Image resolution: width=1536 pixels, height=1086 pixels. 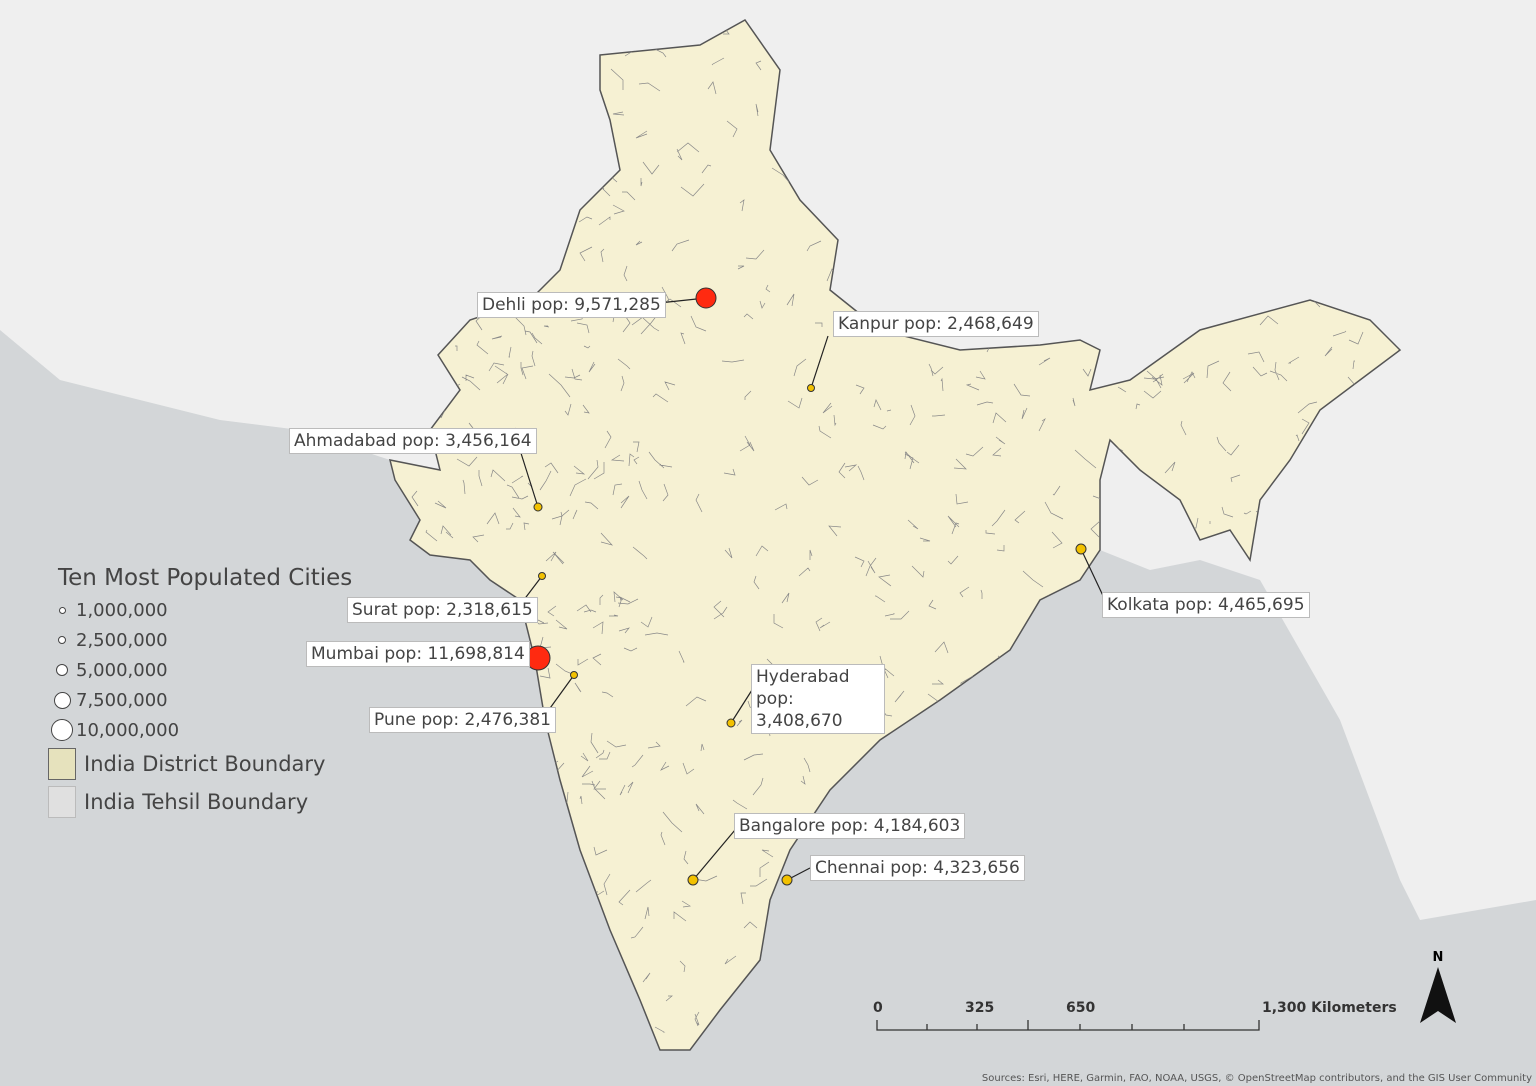 What do you see at coordinates (1329, 1008) in the screenshot?
I see `scale-tick: 1,300 Kilometers` at bounding box center [1329, 1008].